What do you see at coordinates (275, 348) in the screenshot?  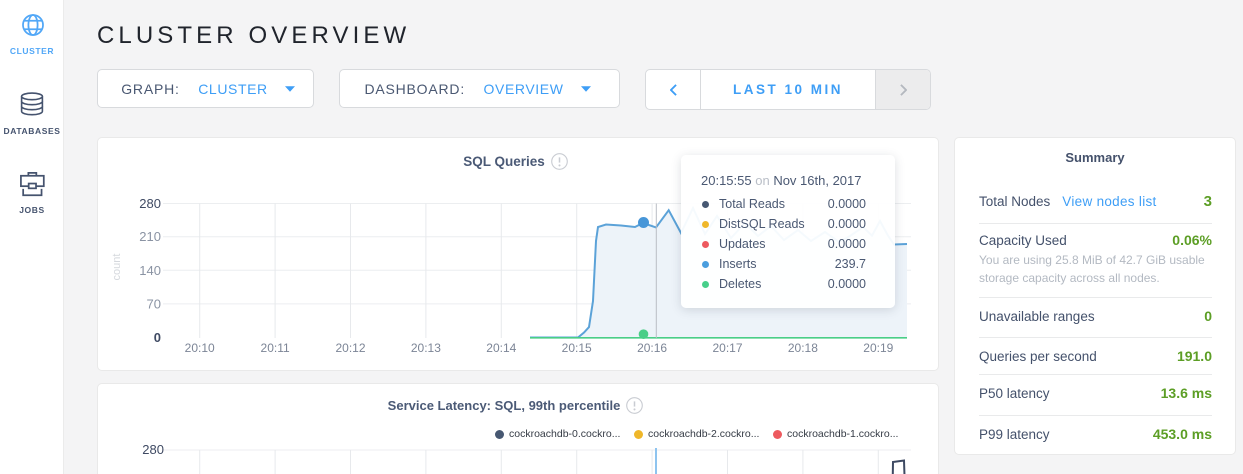 I see `svg-text: 20:11` at bounding box center [275, 348].